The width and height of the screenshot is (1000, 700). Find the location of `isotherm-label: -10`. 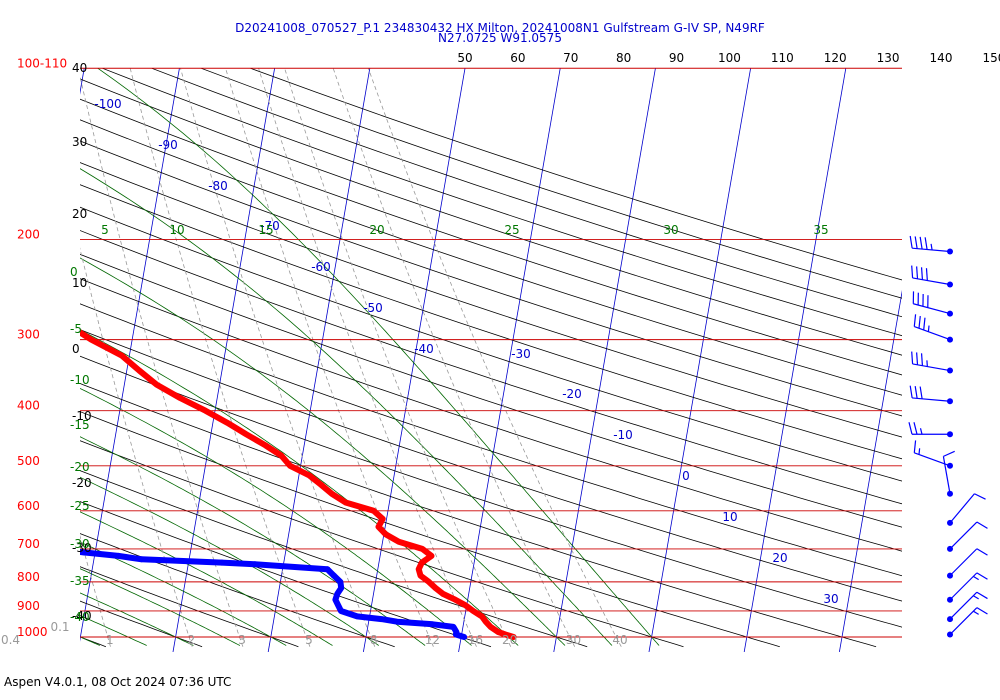

isotherm-label: -10 is located at coordinates (623, 435).